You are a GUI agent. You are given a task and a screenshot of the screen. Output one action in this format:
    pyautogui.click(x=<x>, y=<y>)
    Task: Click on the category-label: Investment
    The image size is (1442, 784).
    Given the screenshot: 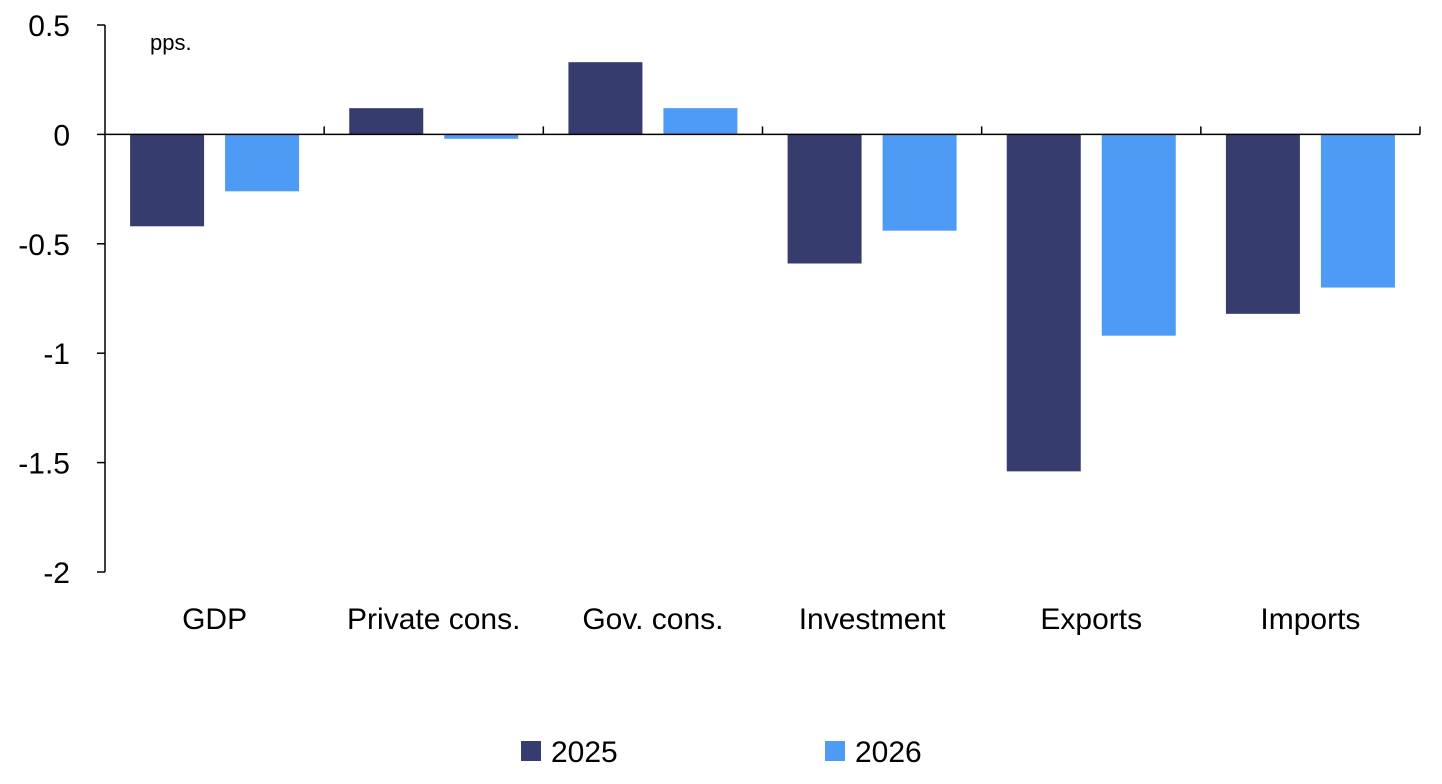 What is the action you would take?
    pyautogui.click(x=872, y=619)
    